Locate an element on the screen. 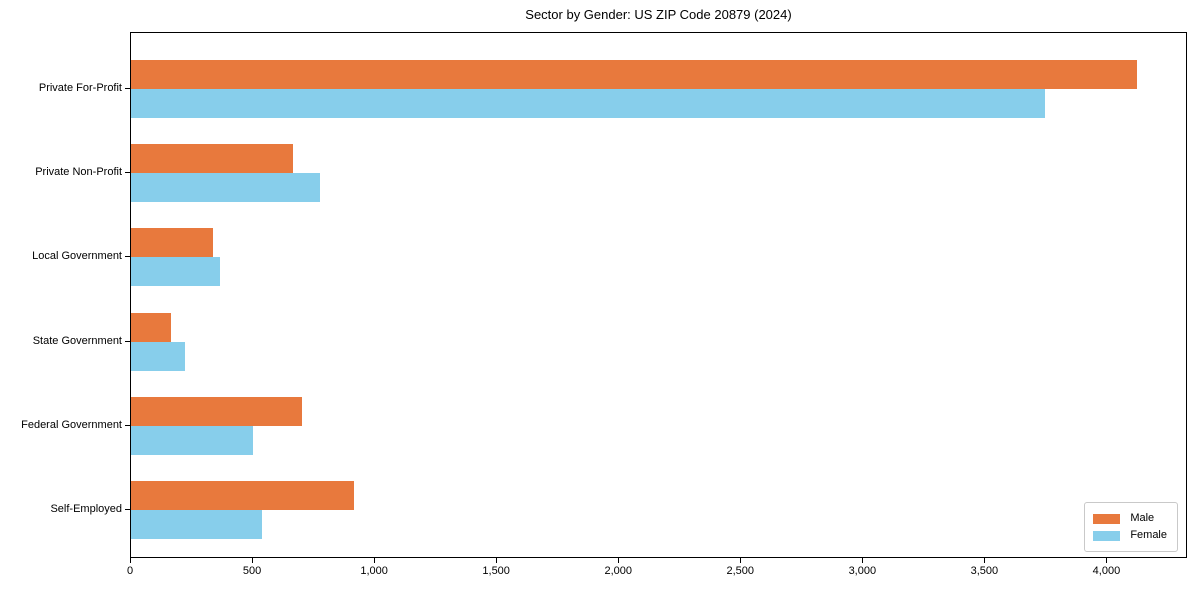 The height and width of the screenshot is (600, 1200). legend-item-male: Male is located at coordinates (1130, 518).